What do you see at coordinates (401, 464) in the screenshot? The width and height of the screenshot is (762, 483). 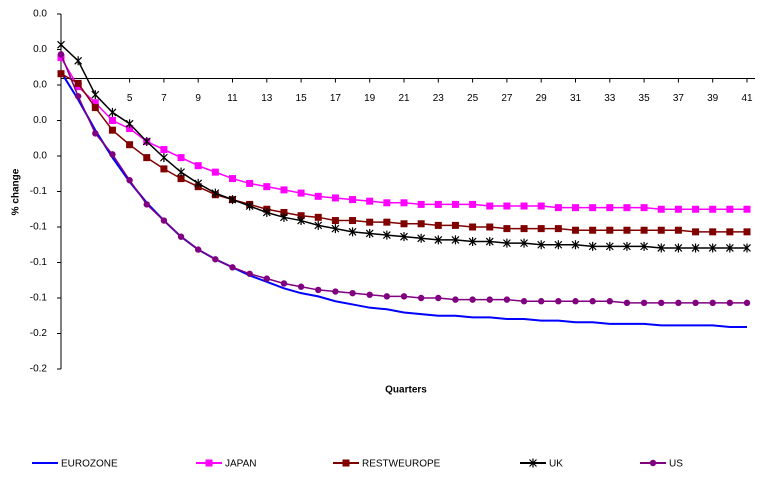 I see `legend-label: RESTWEUROPE` at bounding box center [401, 464].